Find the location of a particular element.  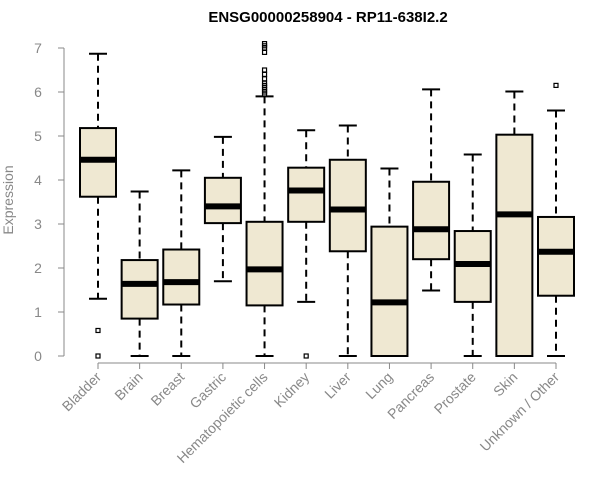

x-tick-label: Kidney is located at coordinates (292, 390).